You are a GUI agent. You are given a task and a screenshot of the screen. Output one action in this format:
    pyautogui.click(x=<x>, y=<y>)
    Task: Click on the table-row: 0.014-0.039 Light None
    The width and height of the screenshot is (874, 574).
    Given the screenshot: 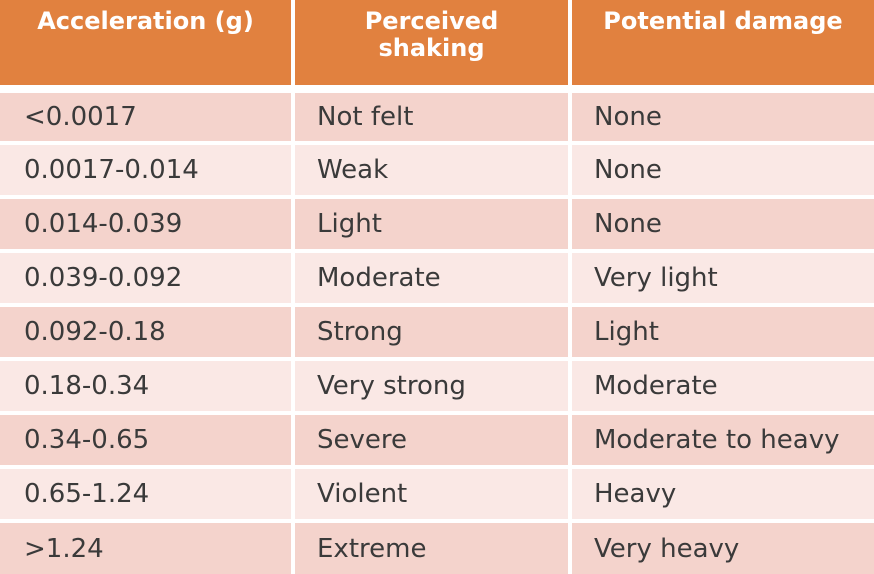 What is the action you would take?
    pyautogui.click(x=437, y=224)
    